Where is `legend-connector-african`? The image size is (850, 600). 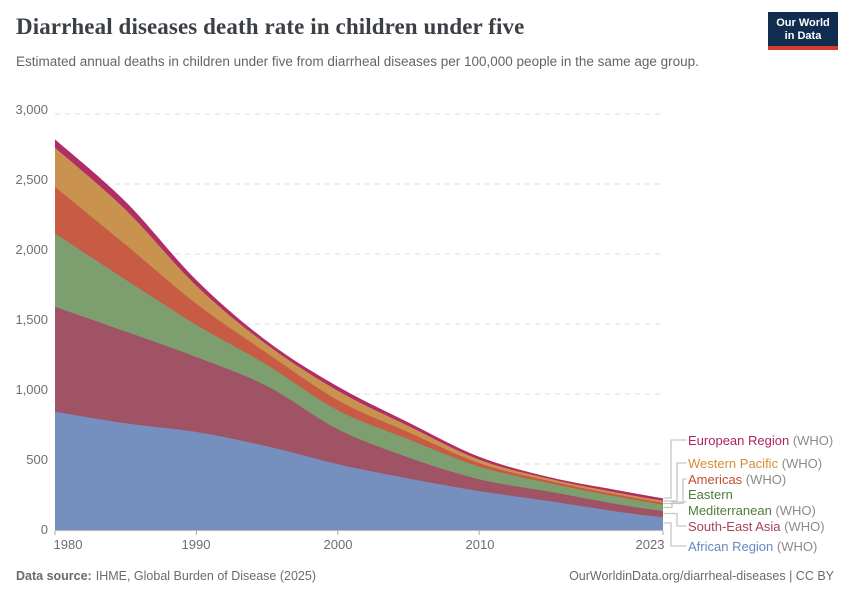
legend-connector-african is located at coordinates (675, 534).